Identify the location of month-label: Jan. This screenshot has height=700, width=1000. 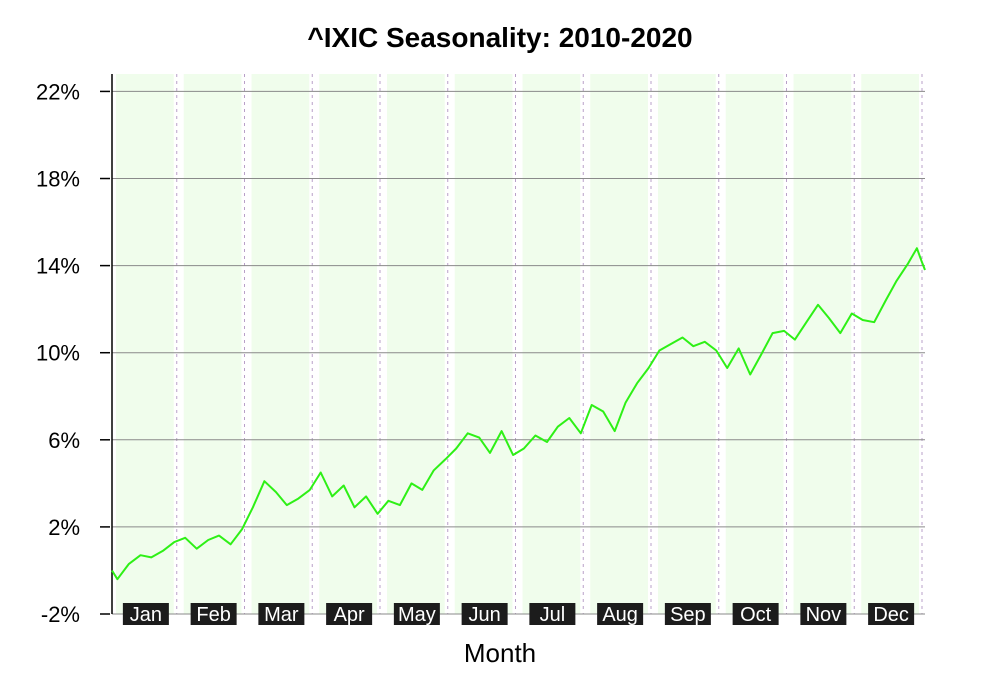
(146, 615).